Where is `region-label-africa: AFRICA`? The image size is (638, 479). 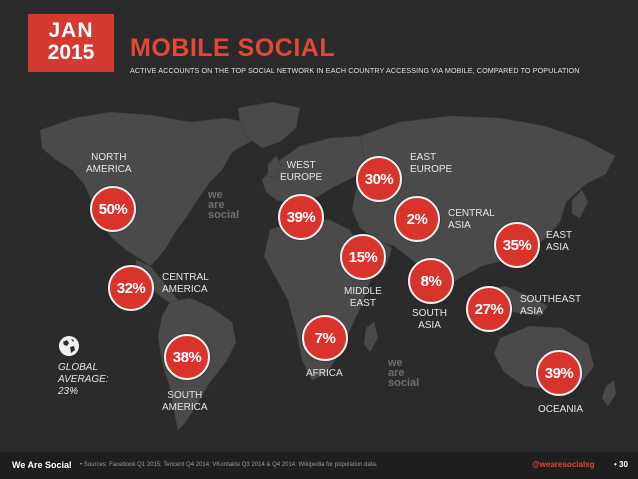 region-label-africa: AFRICA is located at coordinates (324, 374).